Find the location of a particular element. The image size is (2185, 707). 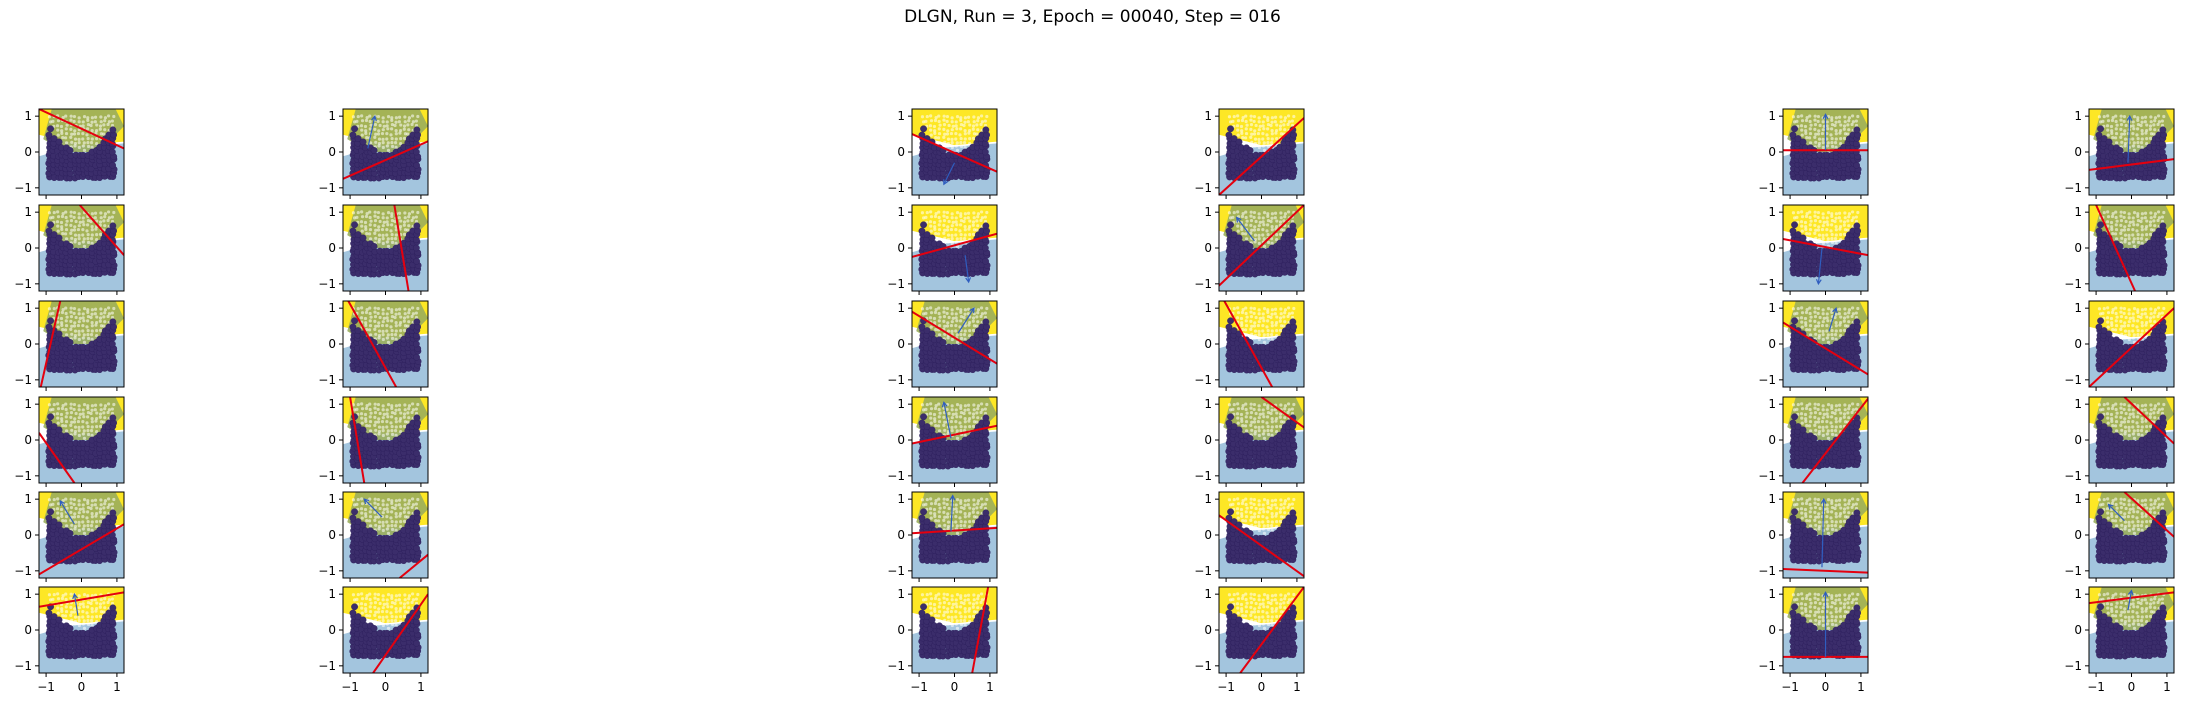

separator-line is located at coordinates (101, 230).